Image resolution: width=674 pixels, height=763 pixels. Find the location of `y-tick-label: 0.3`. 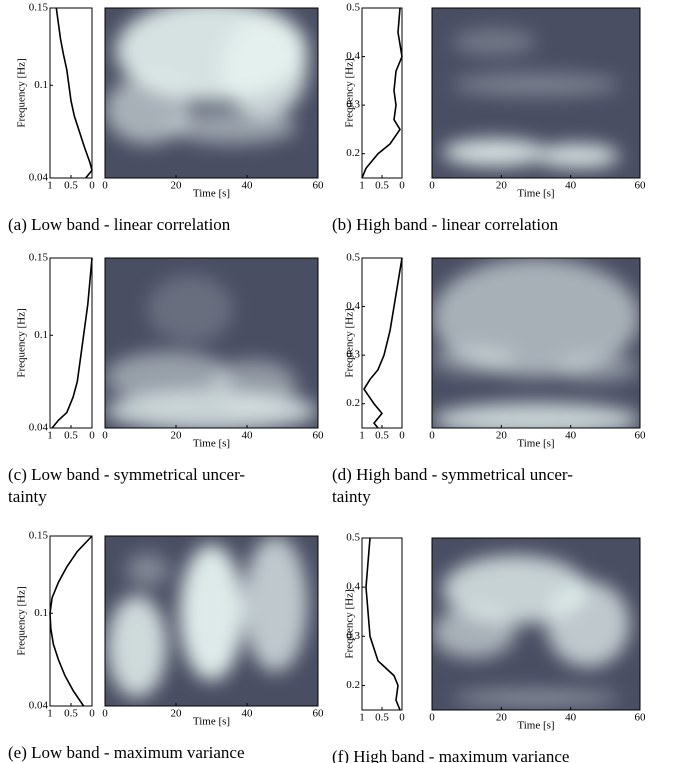

y-tick-label: 0.3 is located at coordinates (353, 105).